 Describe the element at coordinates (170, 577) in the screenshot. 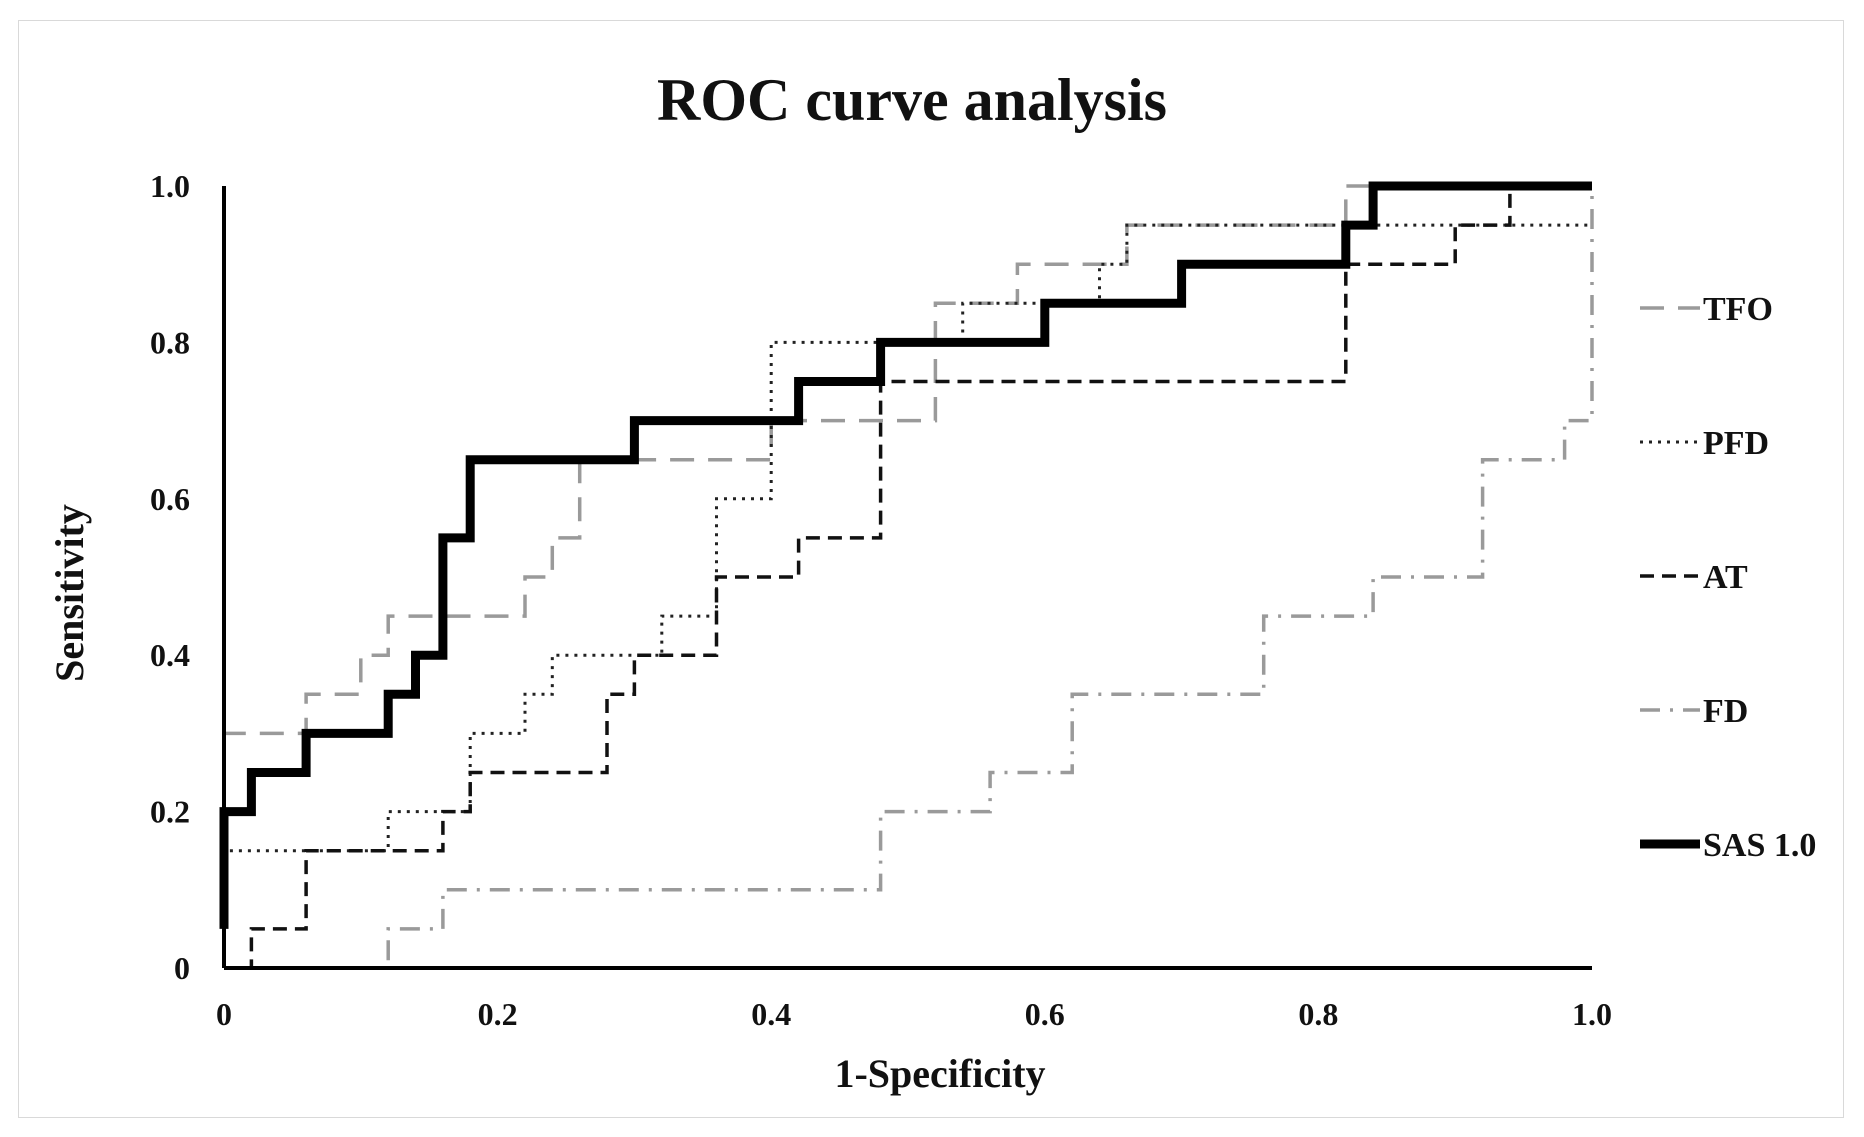

I see `y-tick-labels: 0 0.2 0.4 0.6 0.8 1.0` at that location.